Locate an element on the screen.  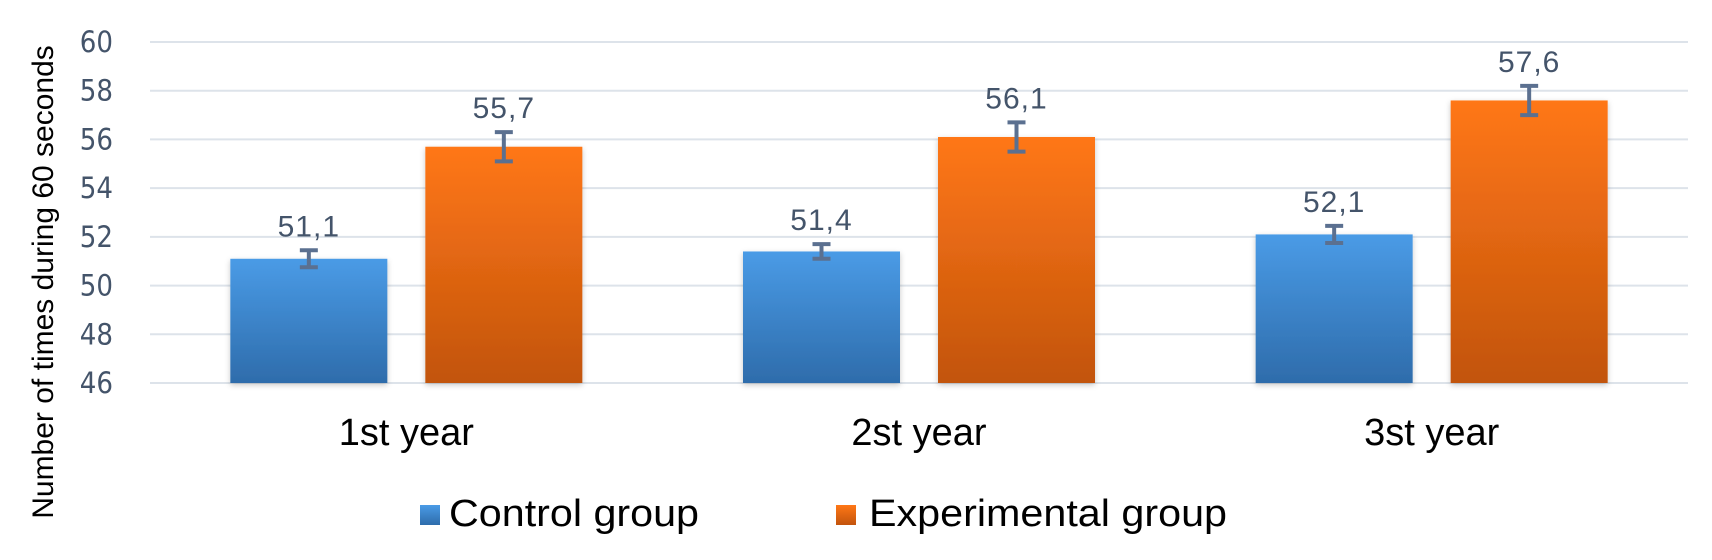
x-tick-label: 3st year is located at coordinates (1432, 433).